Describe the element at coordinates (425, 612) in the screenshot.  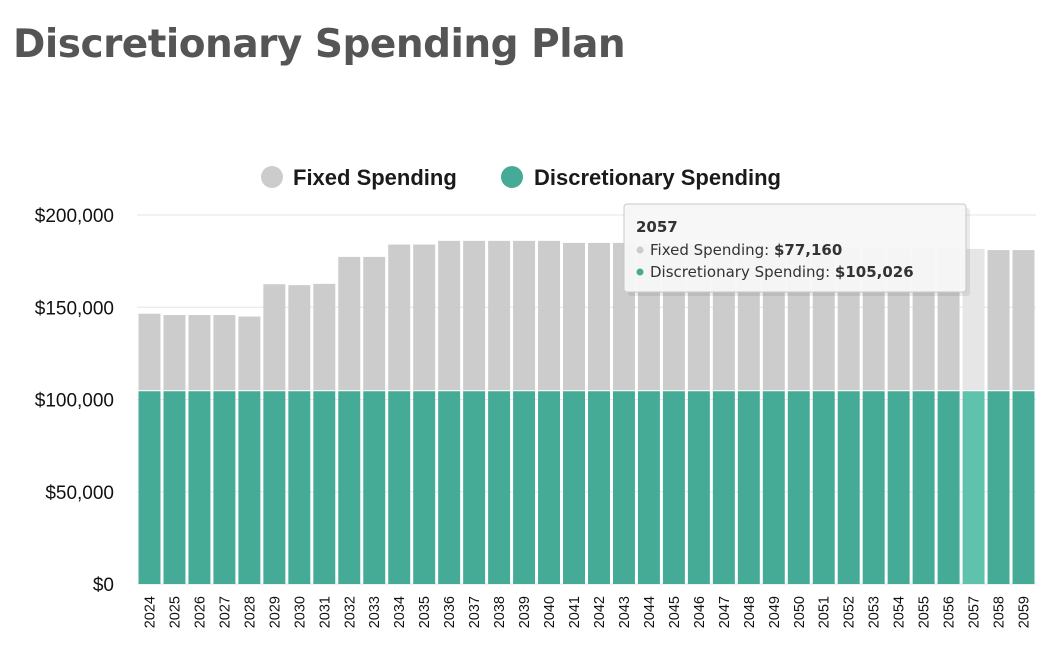
I see `x-tick-label: 2035` at that location.